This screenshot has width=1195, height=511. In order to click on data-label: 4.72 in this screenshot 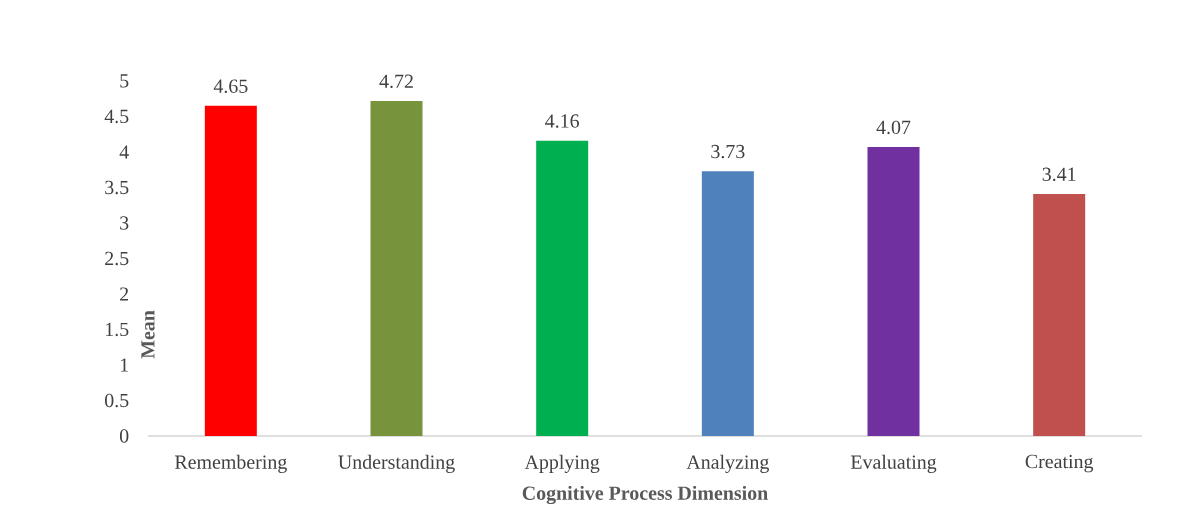, I will do `click(396, 81)`.